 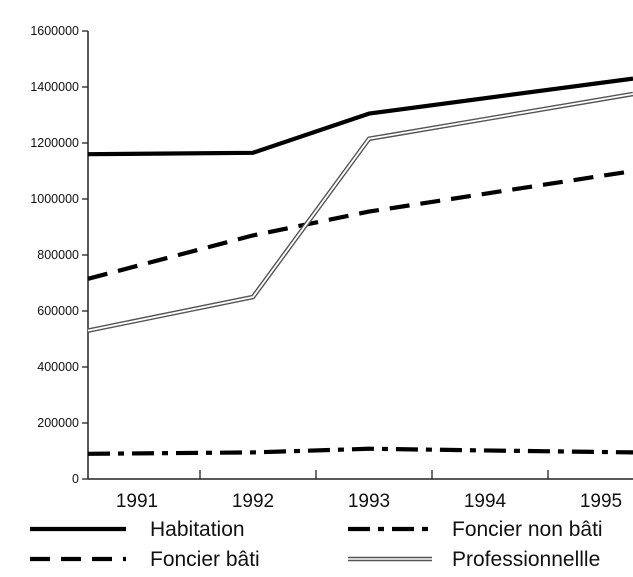 What do you see at coordinates (58, 423) in the screenshot?
I see `y-tick-label: 200000` at bounding box center [58, 423].